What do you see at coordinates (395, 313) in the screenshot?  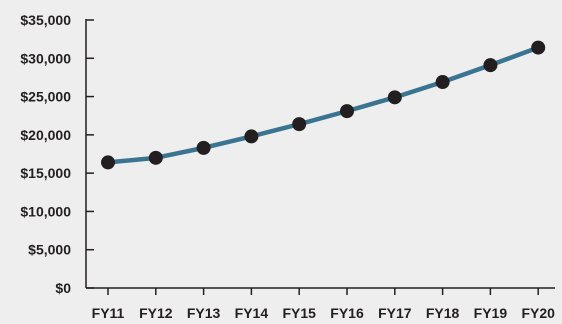 I see `x-tick-label: FY17` at bounding box center [395, 313].